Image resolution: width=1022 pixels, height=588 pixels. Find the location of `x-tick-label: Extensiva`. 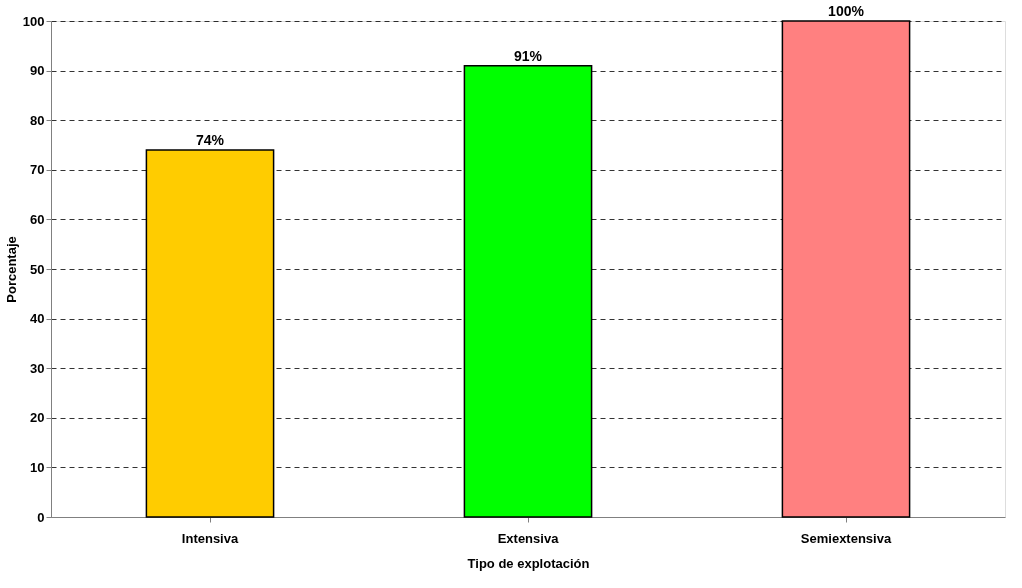

x-tick-label: Extensiva is located at coordinates (528, 538).